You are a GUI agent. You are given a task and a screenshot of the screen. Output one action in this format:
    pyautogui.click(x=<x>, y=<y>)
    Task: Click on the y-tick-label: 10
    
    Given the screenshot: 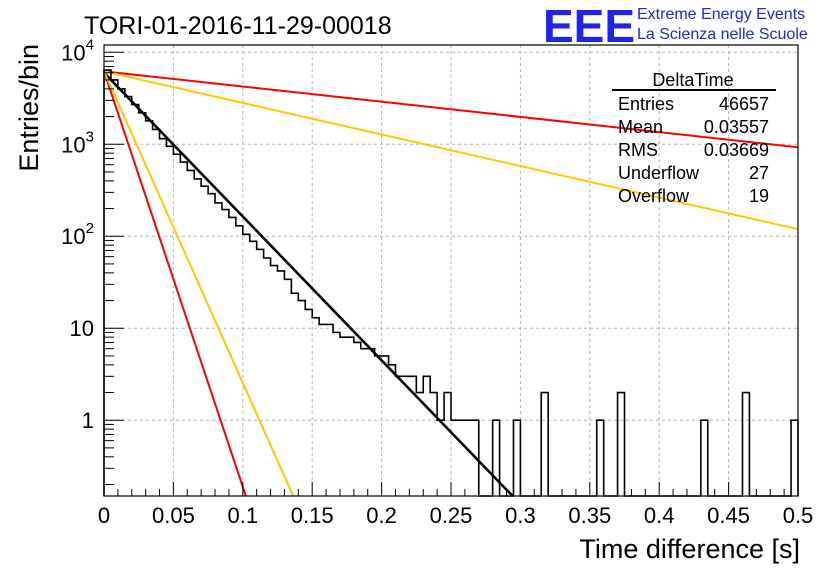 What is the action you would take?
    pyautogui.click(x=82, y=328)
    